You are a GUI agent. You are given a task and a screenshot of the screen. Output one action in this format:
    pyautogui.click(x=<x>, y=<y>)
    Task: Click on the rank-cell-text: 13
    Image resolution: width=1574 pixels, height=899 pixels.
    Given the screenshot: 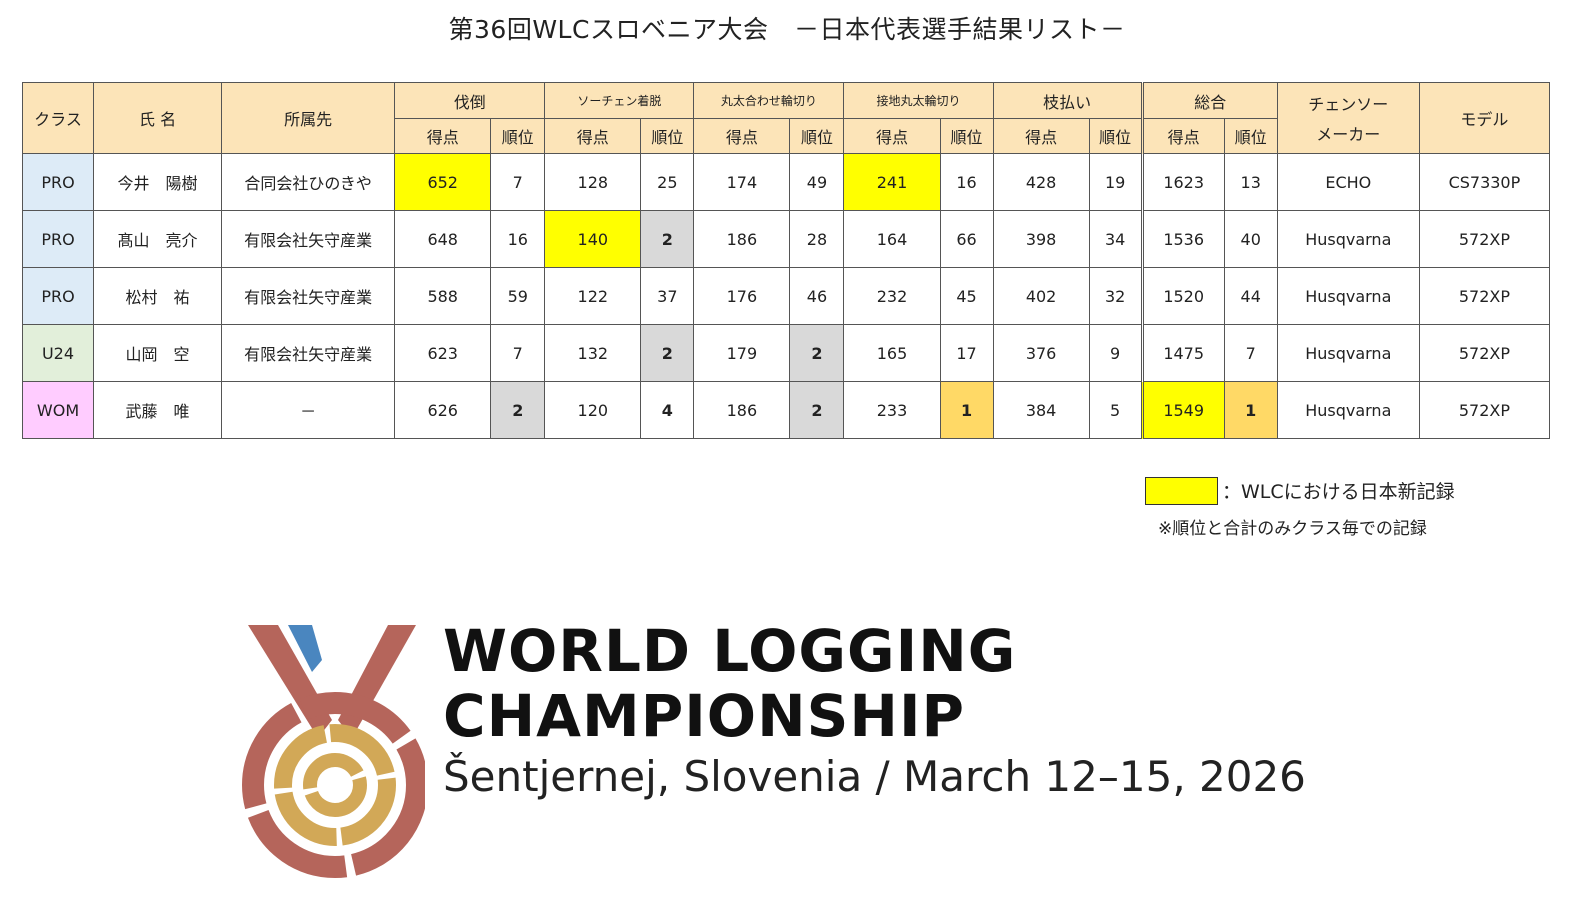 What is the action you would take?
    pyautogui.click(x=1250, y=182)
    